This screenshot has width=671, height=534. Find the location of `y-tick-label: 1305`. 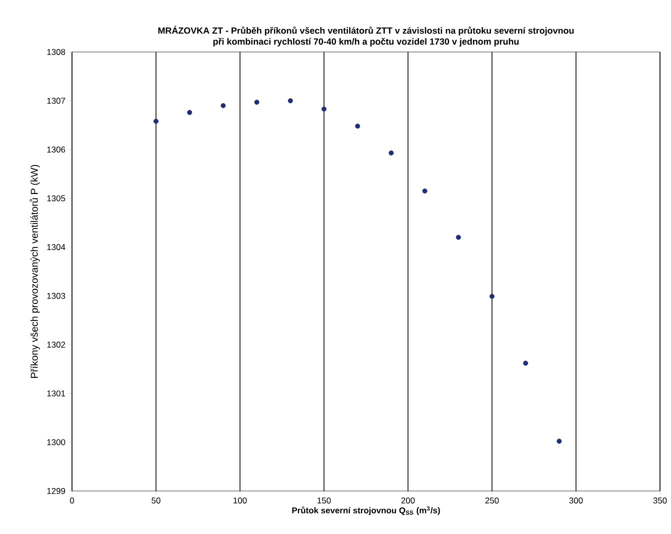

y-tick-label: 1305 is located at coordinates (56, 198).